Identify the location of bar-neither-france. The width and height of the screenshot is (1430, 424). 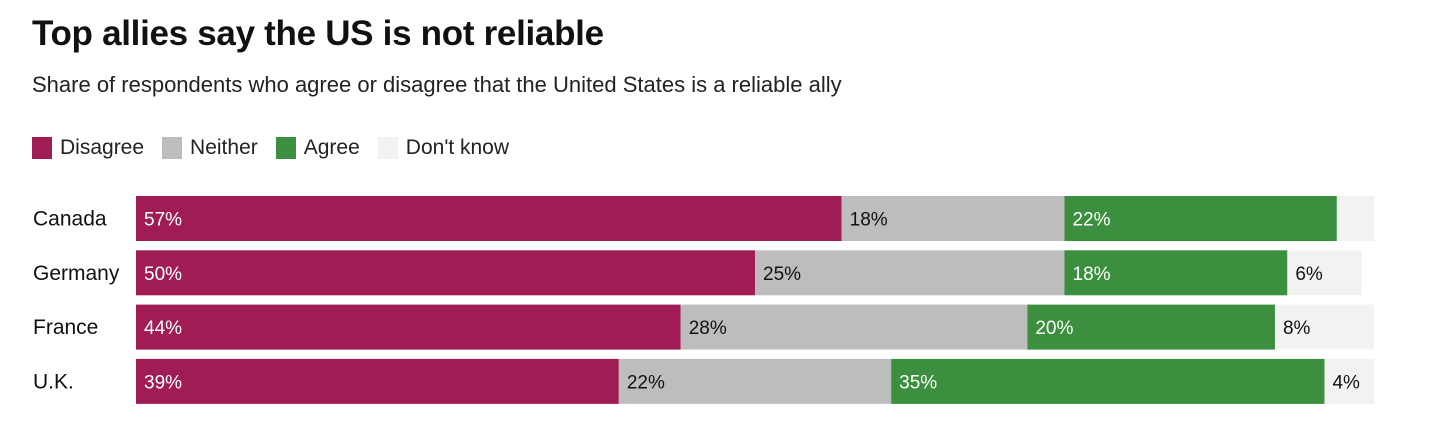
(854, 327).